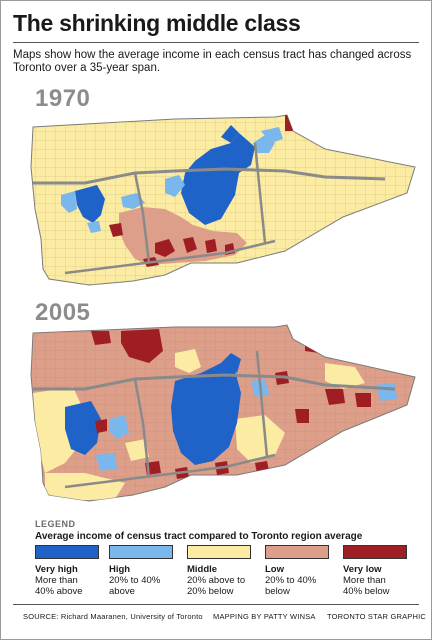 The height and width of the screenshot is (640, 432). I want to click on legend-label: Low, so click(274, 569).